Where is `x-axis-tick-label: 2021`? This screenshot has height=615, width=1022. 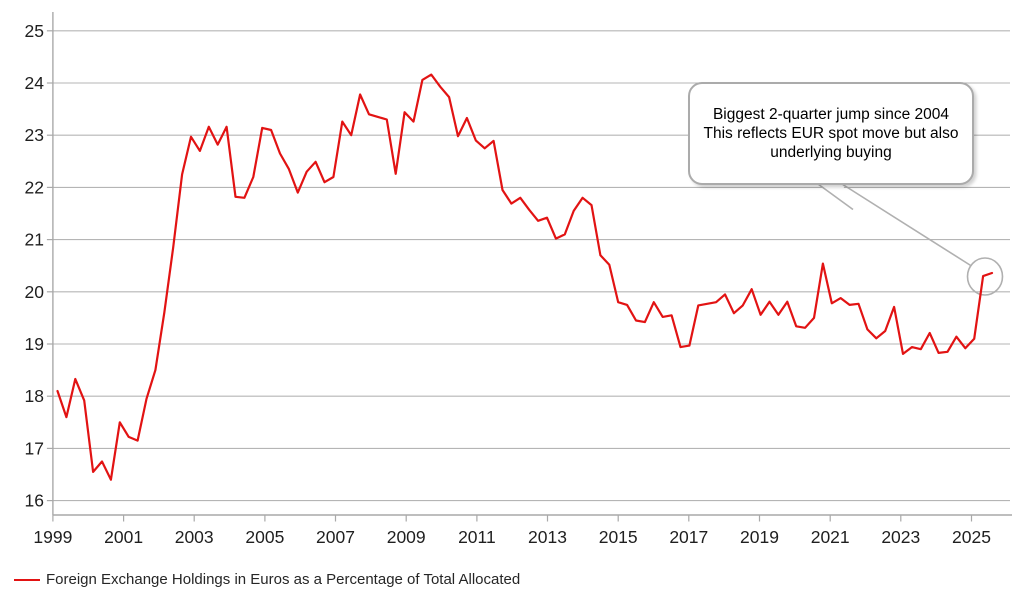 x-axis-tick-label: 2021 is located at coordinates (830, 537).